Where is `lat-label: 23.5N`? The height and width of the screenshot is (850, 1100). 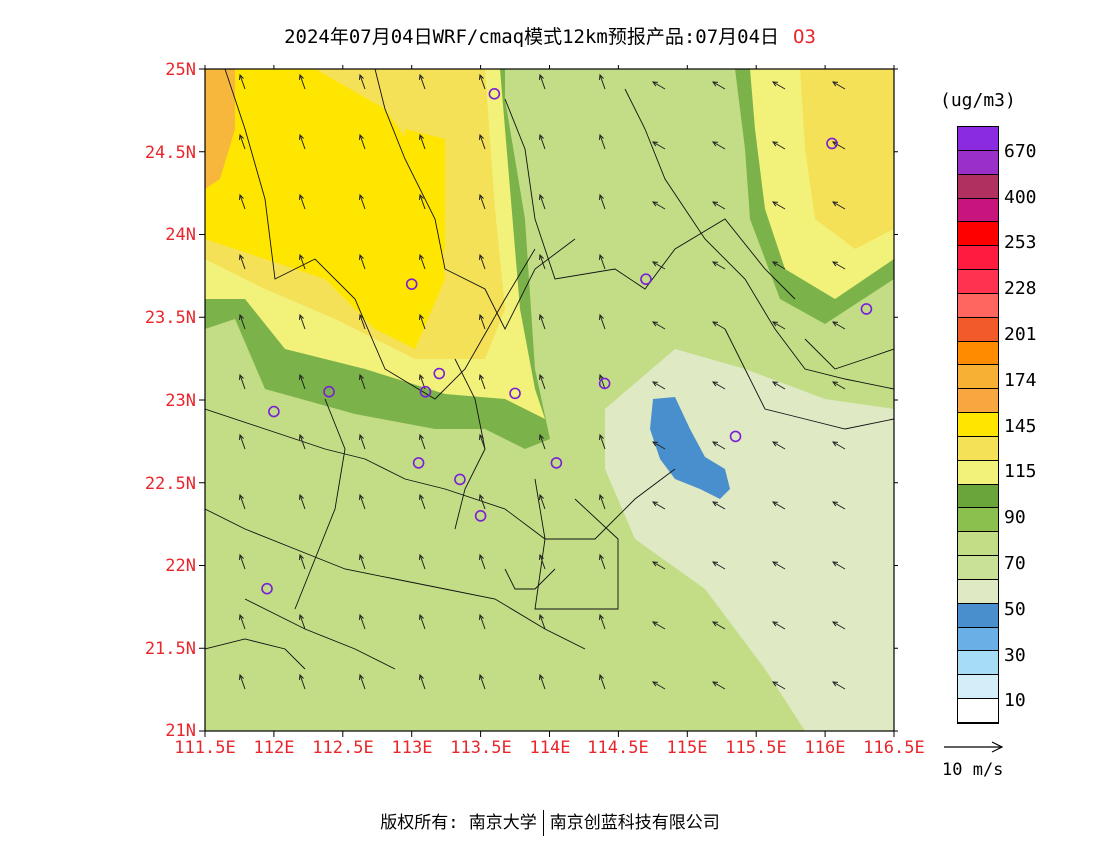 lat-label: 23.5N is located at coordinates (170, 318).